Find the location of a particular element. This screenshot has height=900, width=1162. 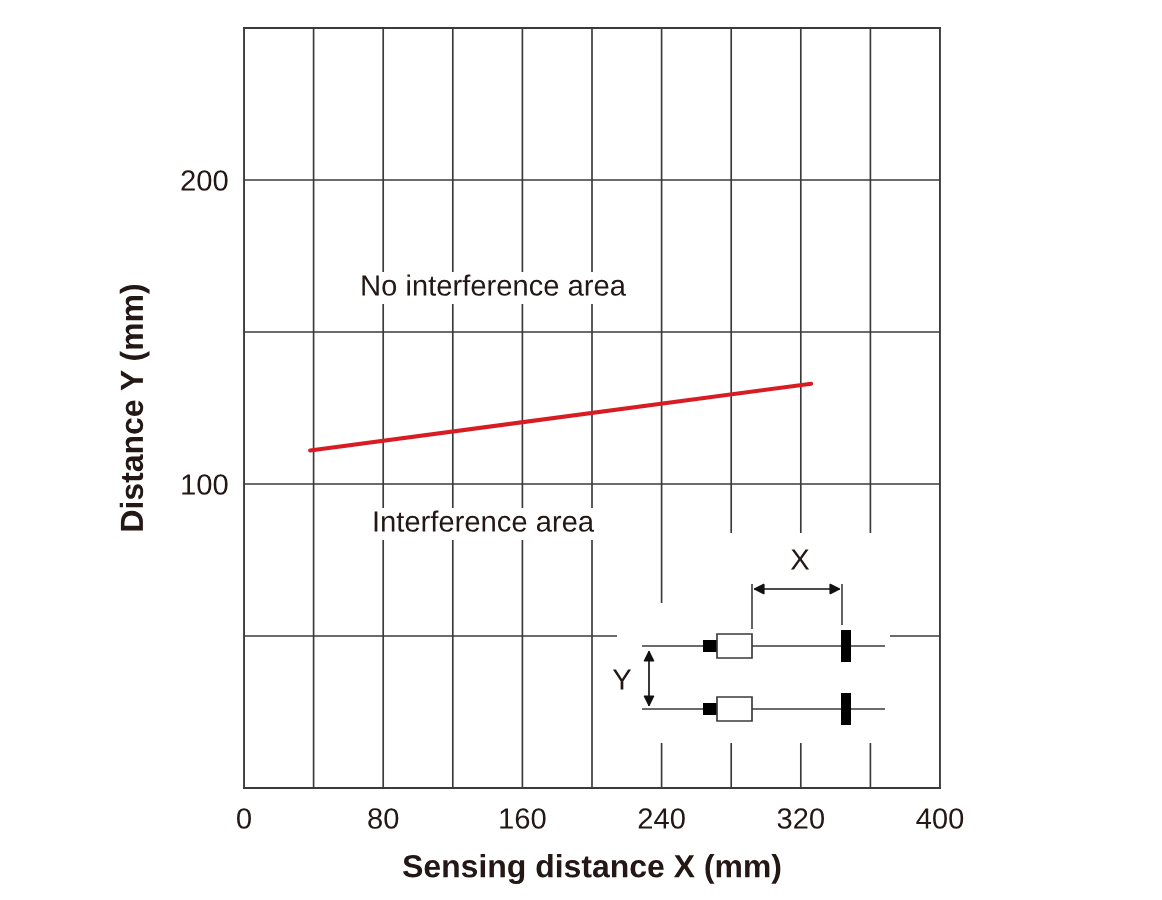

x-axis-title: Sensing distance X (mm) is located at coordinates (591, 869).